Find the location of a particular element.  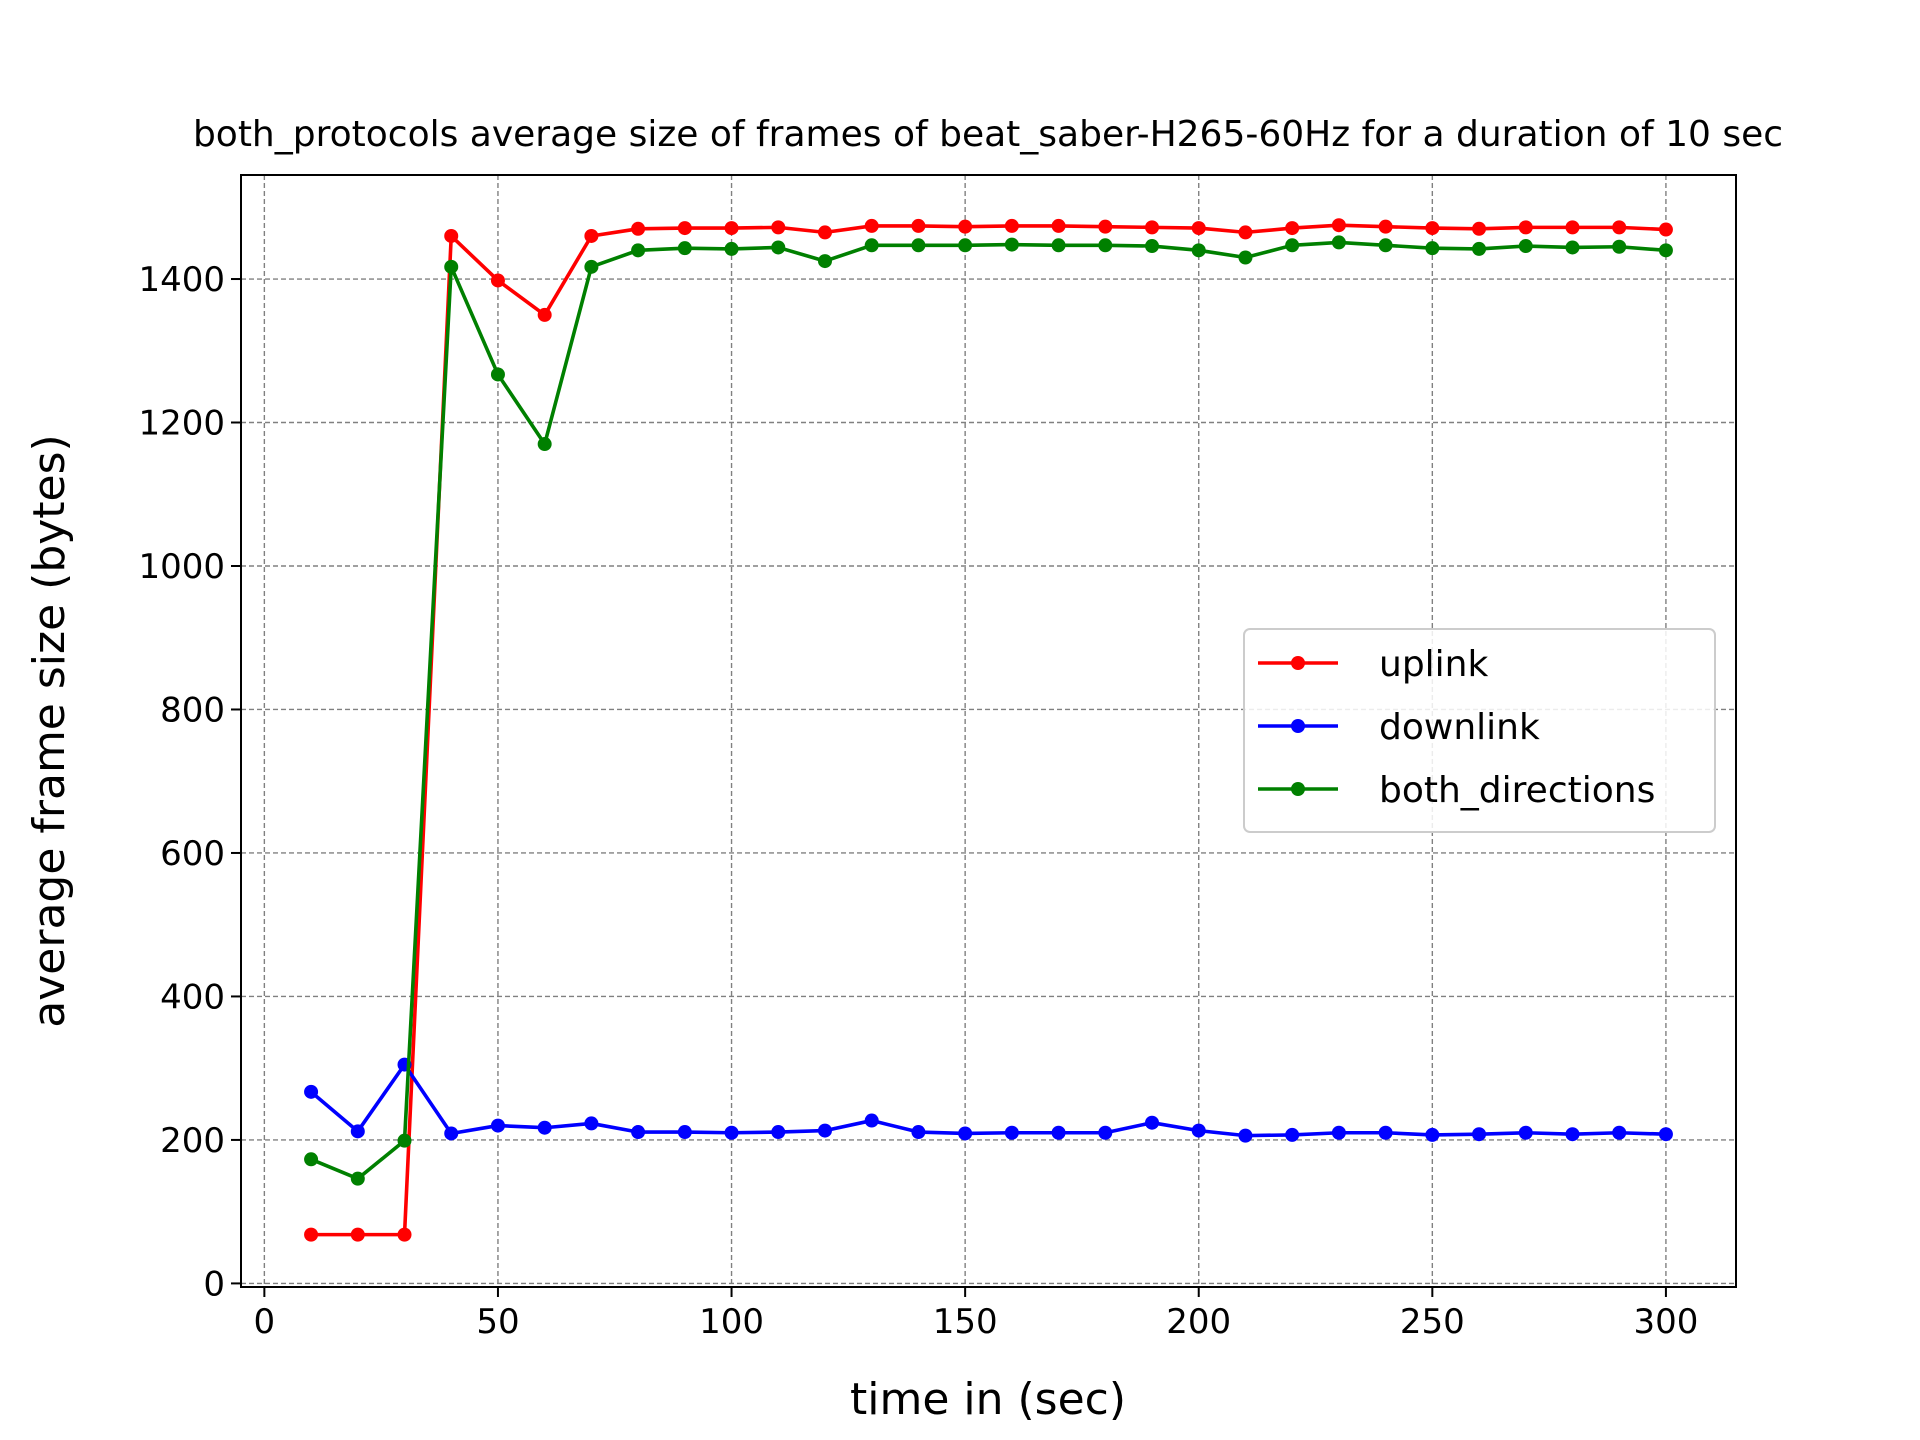

x-tick-label: 250 is located at coordinates (1432, 1322).